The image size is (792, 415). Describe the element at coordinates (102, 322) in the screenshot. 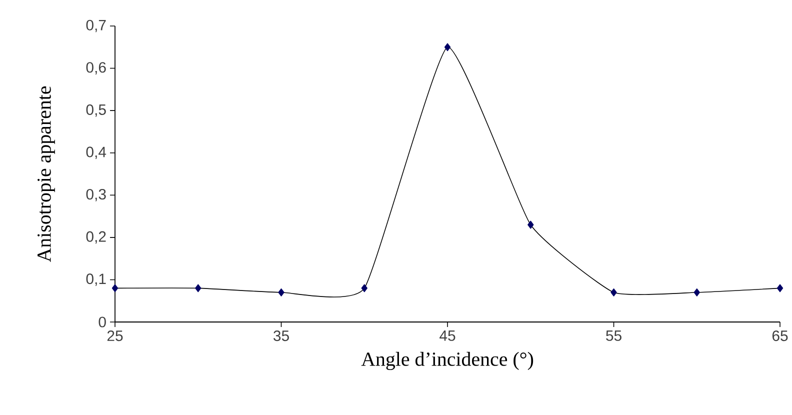

I see `y-tick-label: 0` at that location.